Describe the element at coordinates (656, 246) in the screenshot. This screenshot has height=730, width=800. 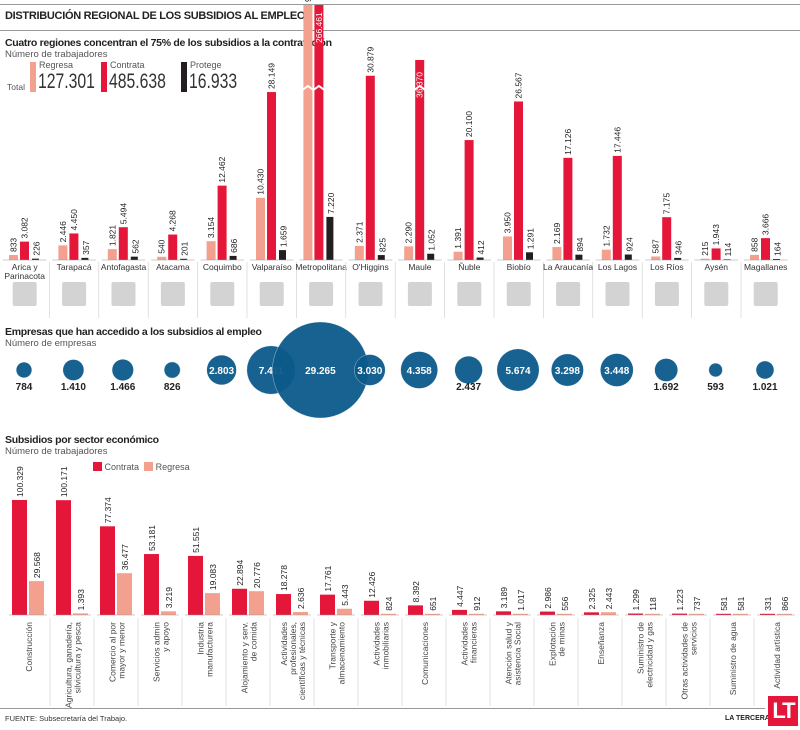
I see `bar-value-label: 587` at that location.